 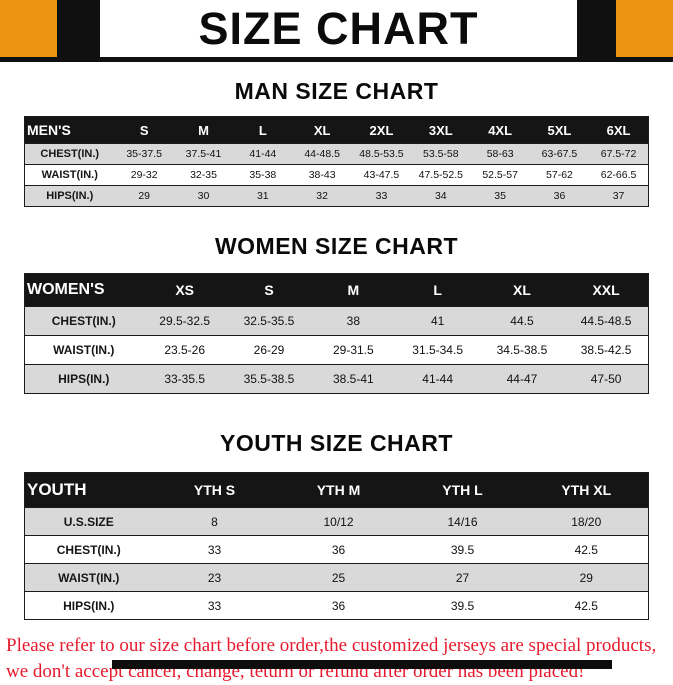 I want to click on size-cell: 18/20, so click(x=586, y=521).